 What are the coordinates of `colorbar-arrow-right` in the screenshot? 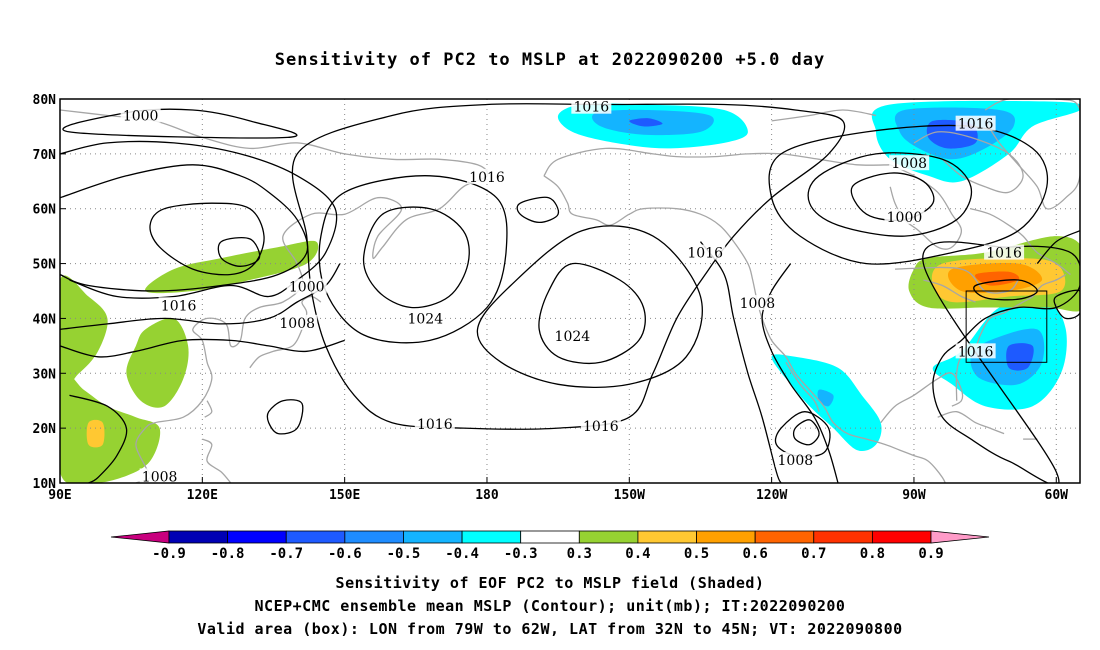 It's located at (960, 537).